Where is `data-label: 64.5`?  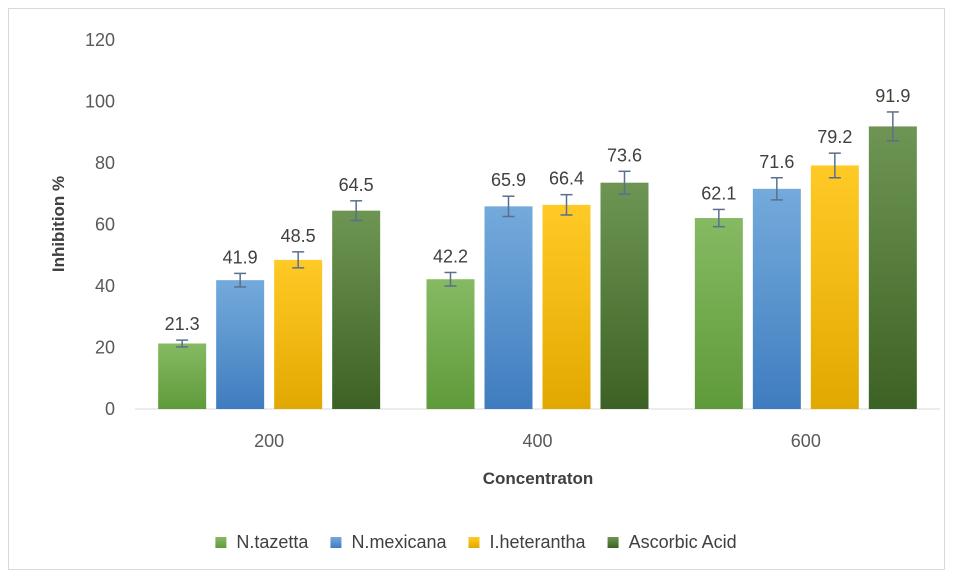
data-label: 64.5 is located at coordinates (356, 185).